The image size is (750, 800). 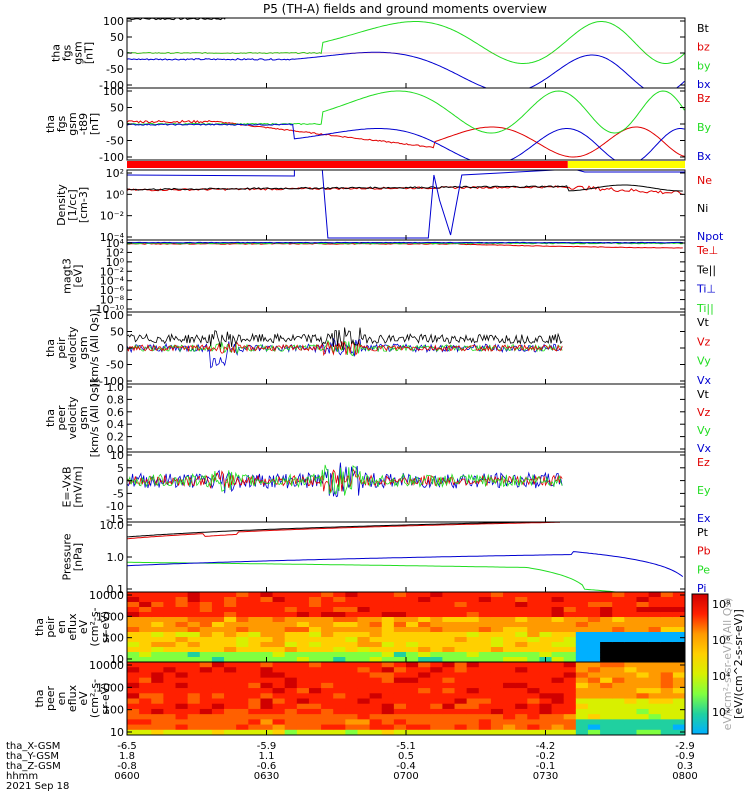 I want to click on footer-value: -0.1, so click(x=546, y=766).